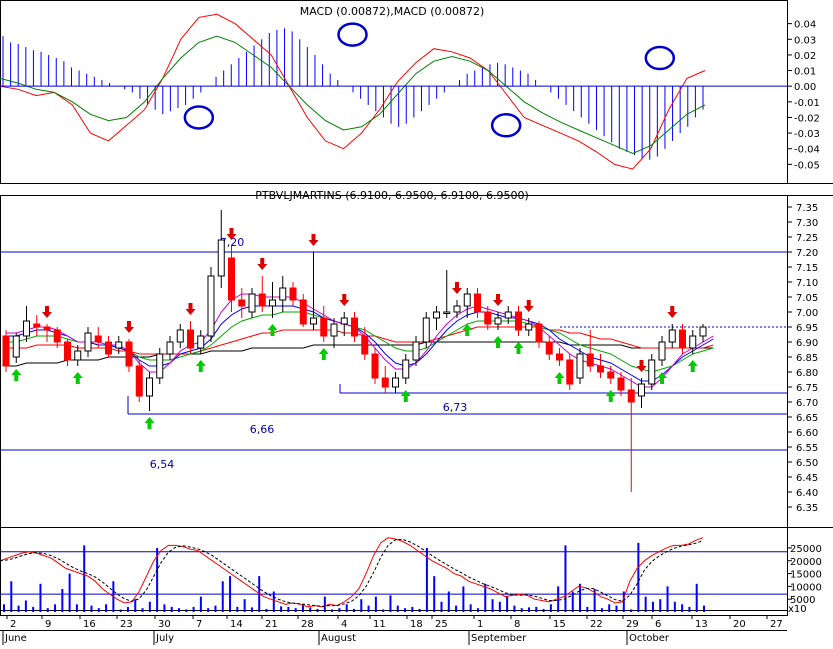 Image resolution: width=833 pixels, height=649 pixels. Describe the element at coordinates (126, 624) in the screenshot. I see `x-axis-label: 23` at that location.